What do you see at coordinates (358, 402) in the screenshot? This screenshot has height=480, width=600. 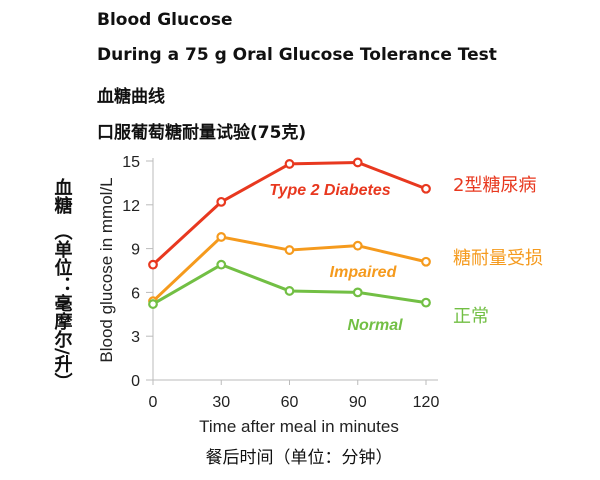 I see `x-tick-label: 90` at bounding box center [358, 402].